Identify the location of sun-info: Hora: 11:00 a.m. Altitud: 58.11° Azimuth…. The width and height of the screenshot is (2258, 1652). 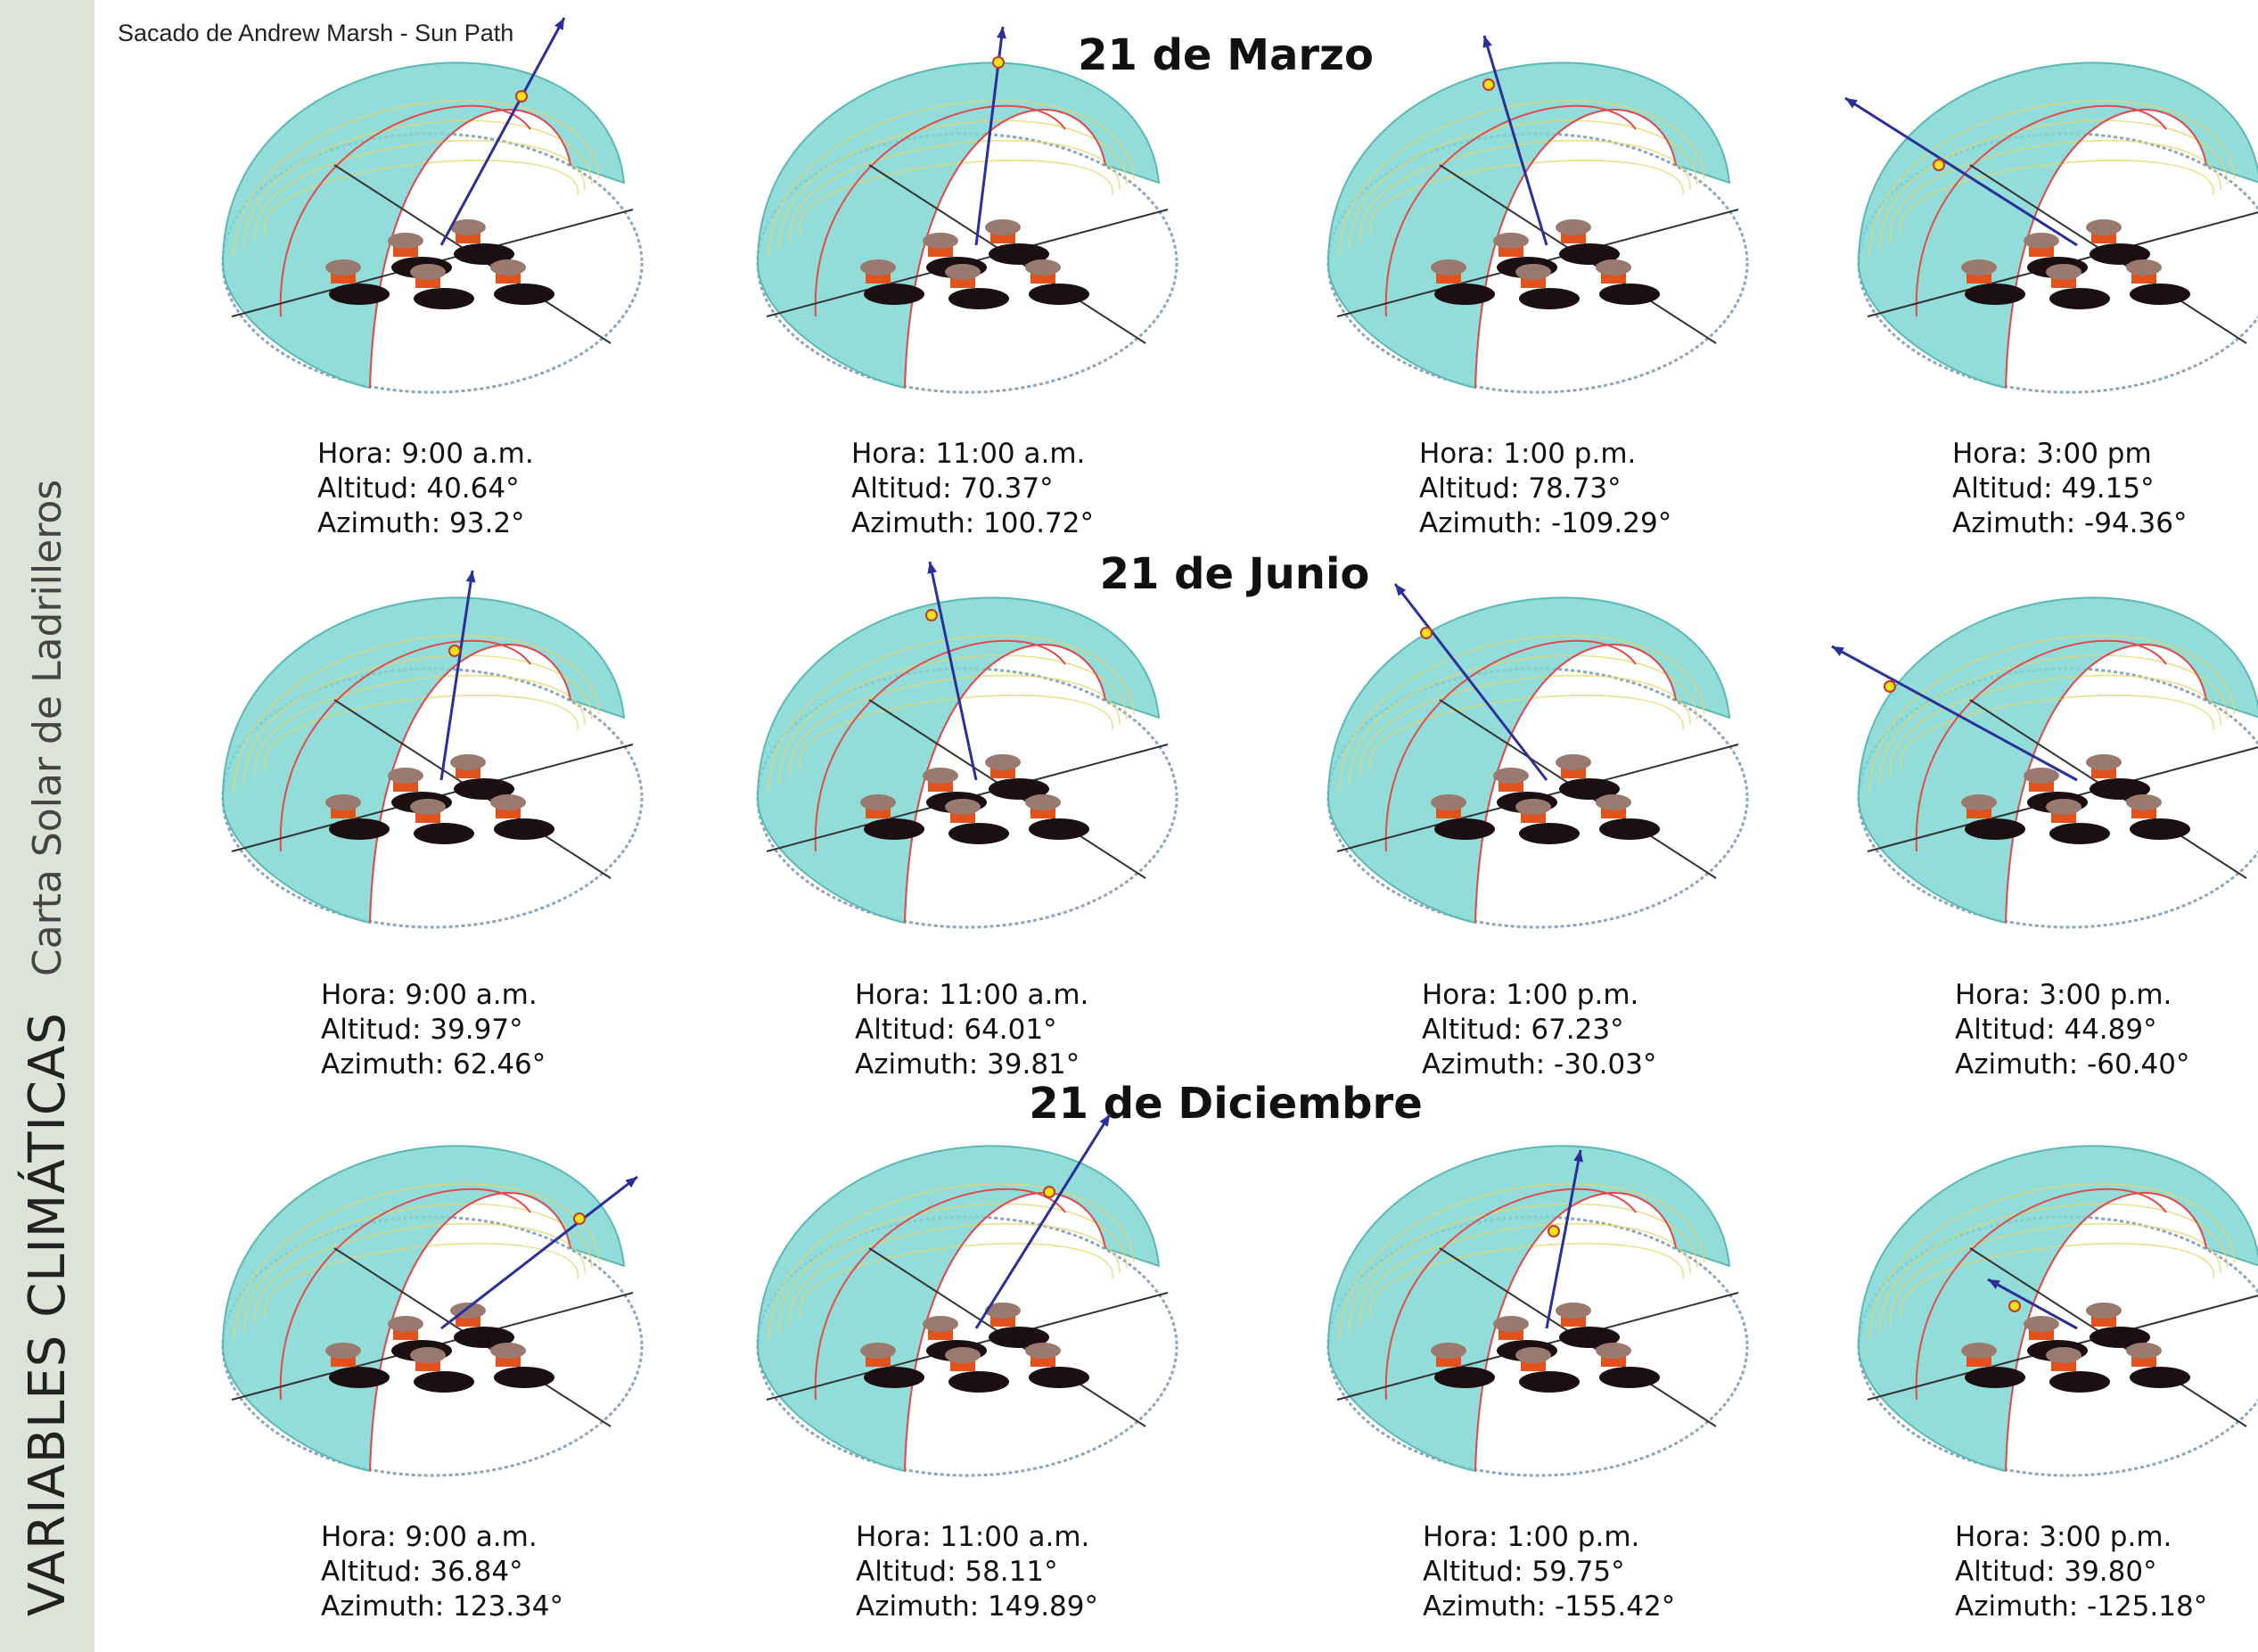
(977, 1572).